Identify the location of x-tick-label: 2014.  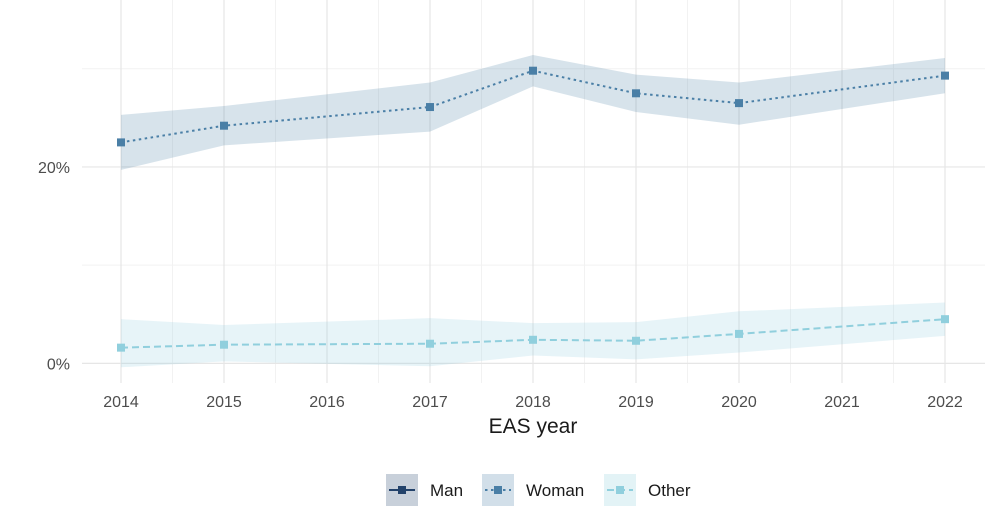
(121, 402).